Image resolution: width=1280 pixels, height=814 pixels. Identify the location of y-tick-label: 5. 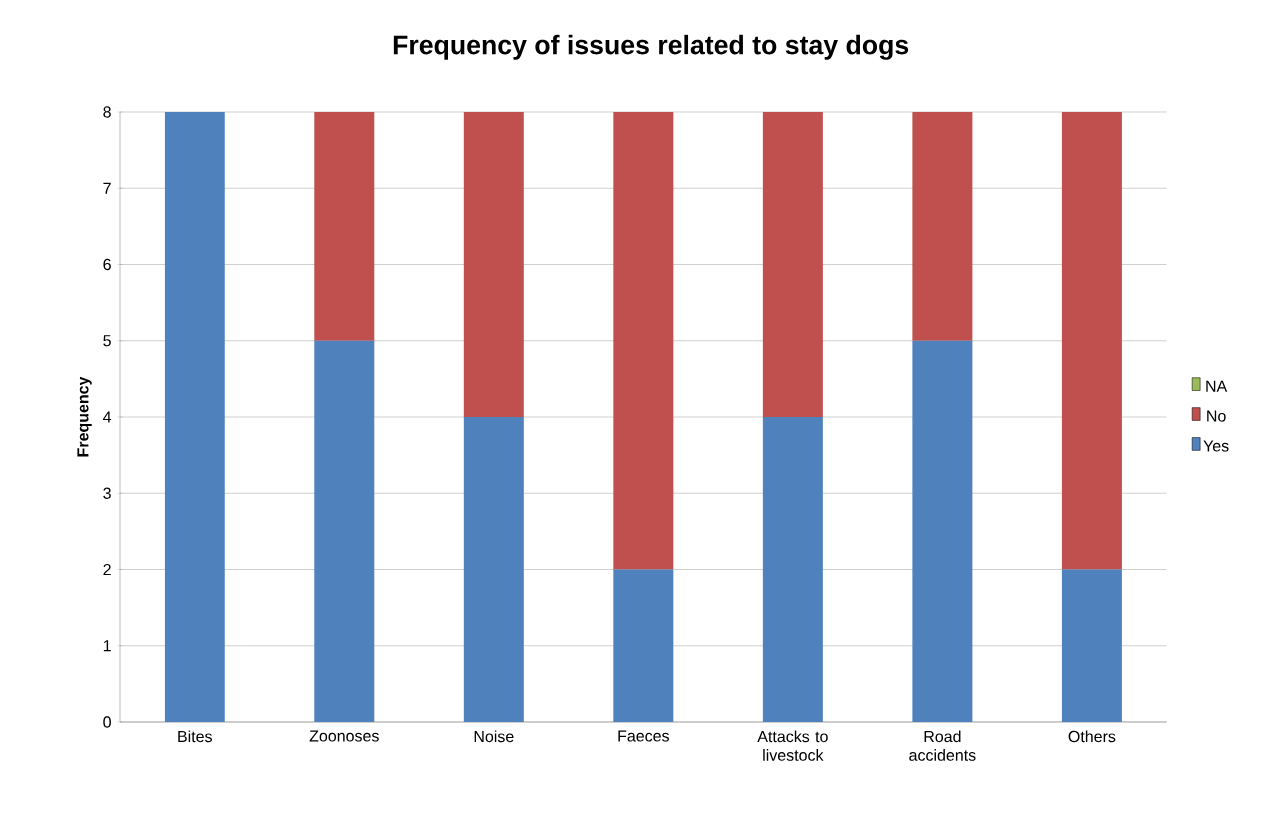
(107, 341).